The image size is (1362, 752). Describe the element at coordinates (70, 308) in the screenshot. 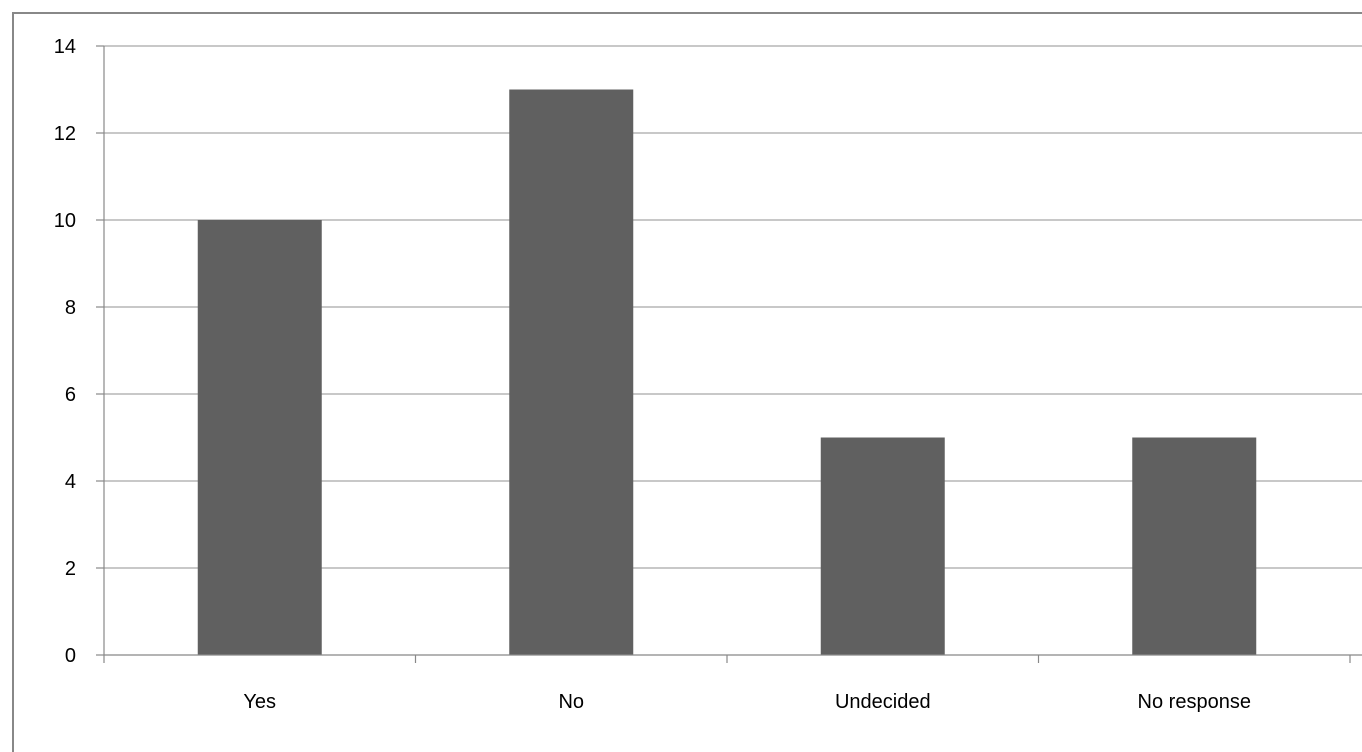

I see `y-tick-label-8: 8` at that location.